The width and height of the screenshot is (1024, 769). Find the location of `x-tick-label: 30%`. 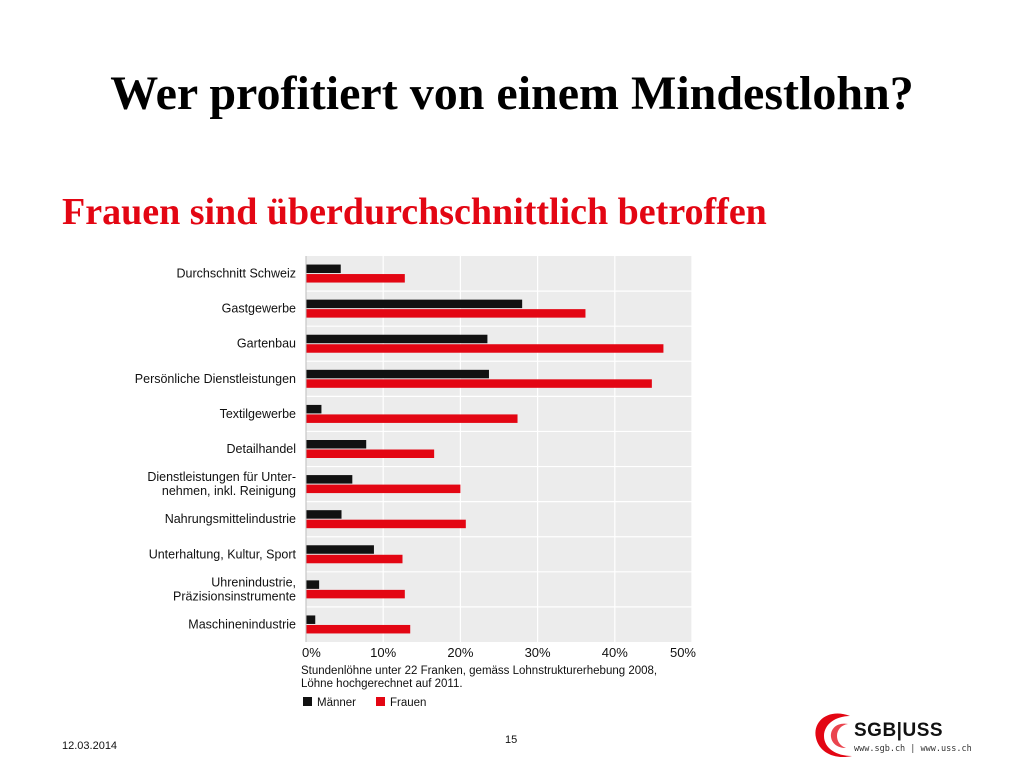

x-tick-label: 30% is located at coordinates (538, 652).